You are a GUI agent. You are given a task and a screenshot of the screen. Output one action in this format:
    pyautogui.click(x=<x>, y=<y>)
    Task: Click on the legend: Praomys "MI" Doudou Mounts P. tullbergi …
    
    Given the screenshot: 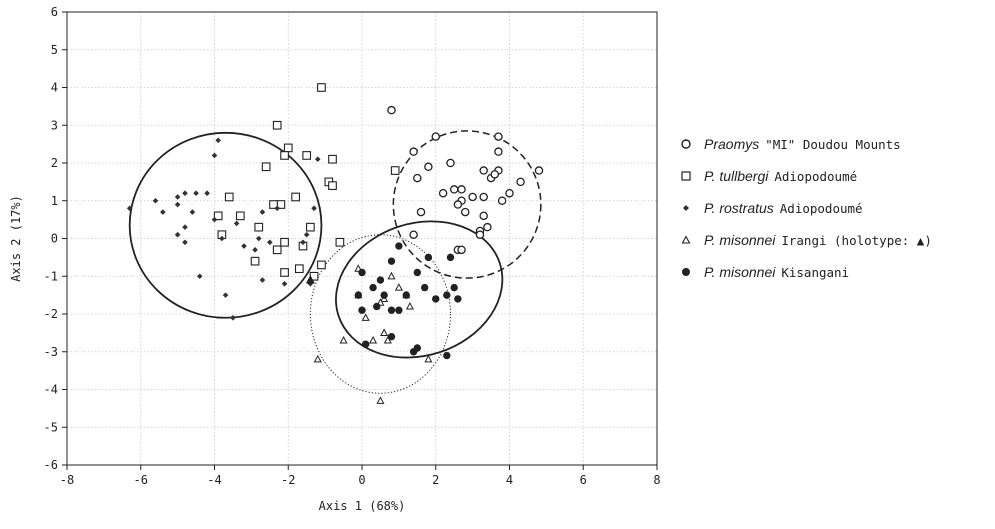 What is the action you would take?
    pyautogui.click(x=835, y=208)
    